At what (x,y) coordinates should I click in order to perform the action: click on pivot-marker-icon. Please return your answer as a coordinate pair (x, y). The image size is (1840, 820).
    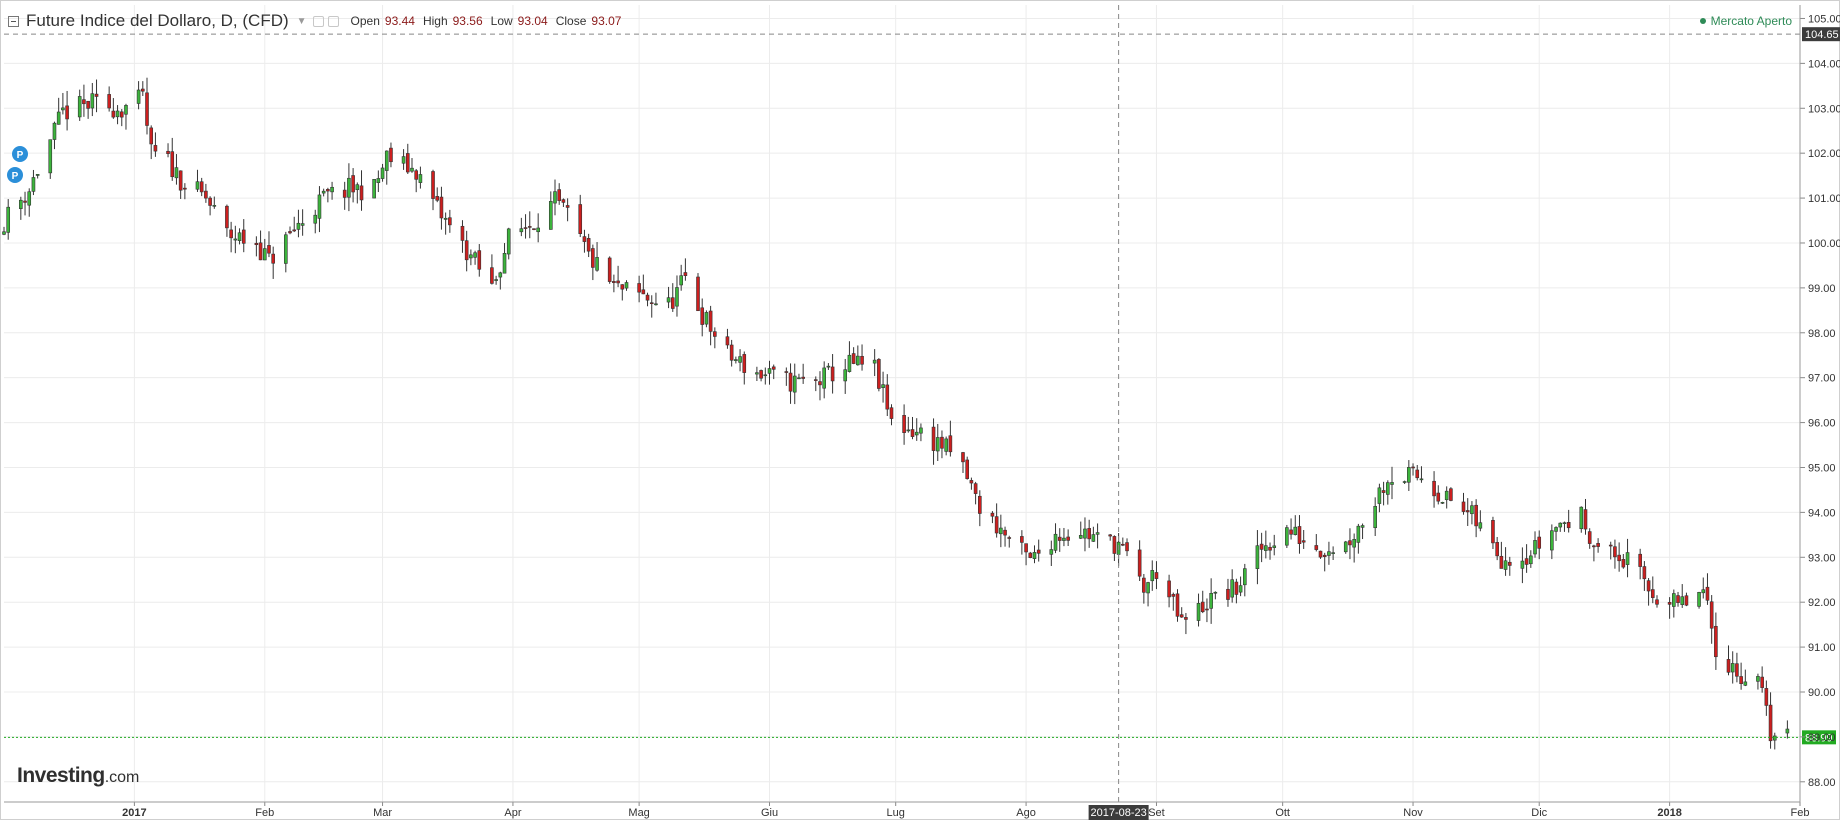
    Looking at the image, I should click on (20, 154).